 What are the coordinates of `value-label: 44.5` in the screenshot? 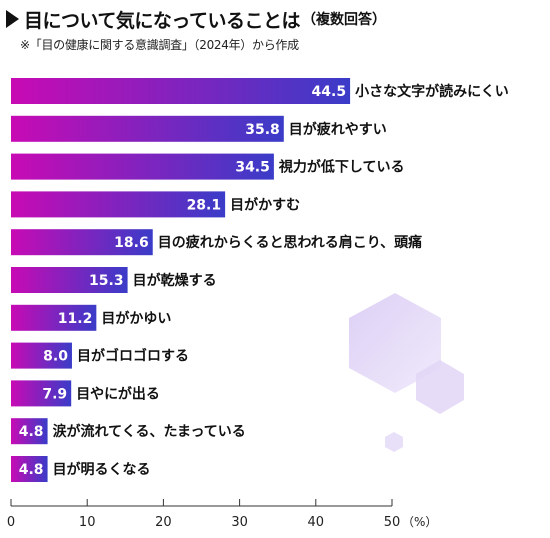 It's located at (329, 92).